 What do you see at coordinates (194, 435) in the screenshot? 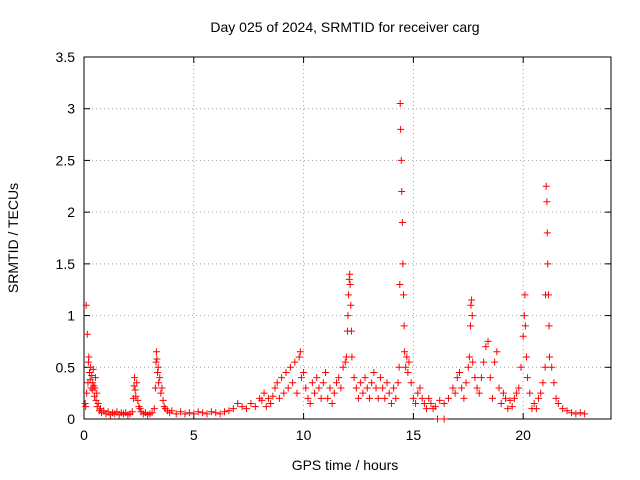
I see `x-tick-label: 5` at bounding box center [194, 435].